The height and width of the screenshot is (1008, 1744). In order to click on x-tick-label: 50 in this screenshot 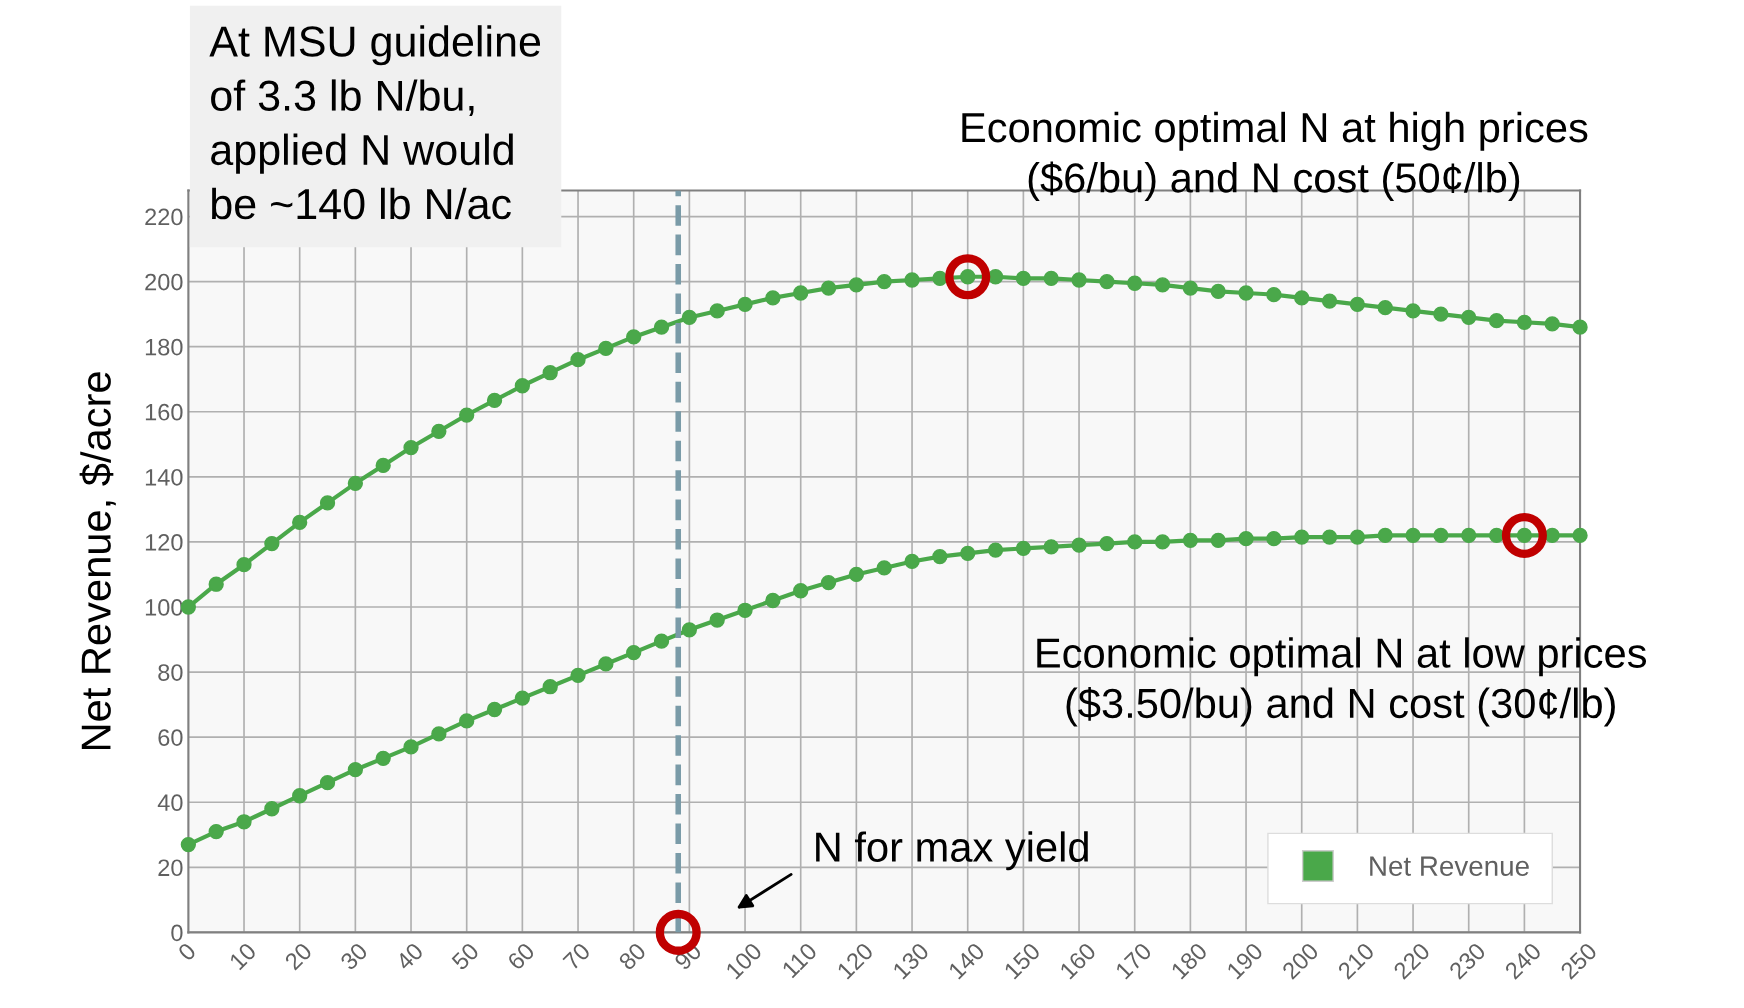, I will do `click(465, 956)`.